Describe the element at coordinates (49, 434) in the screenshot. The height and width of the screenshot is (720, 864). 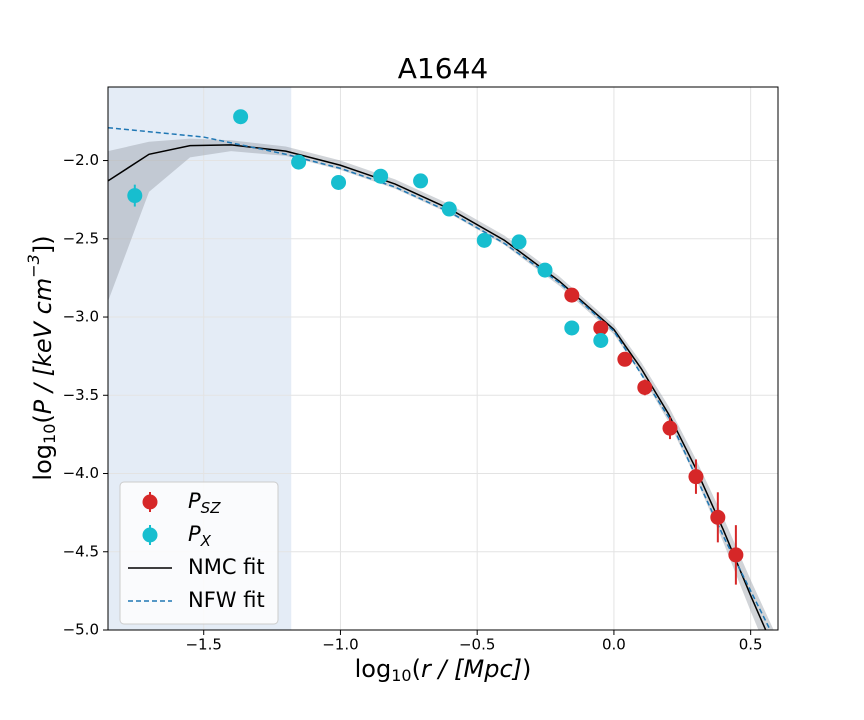
I see `y-label-part: 10` at that location.